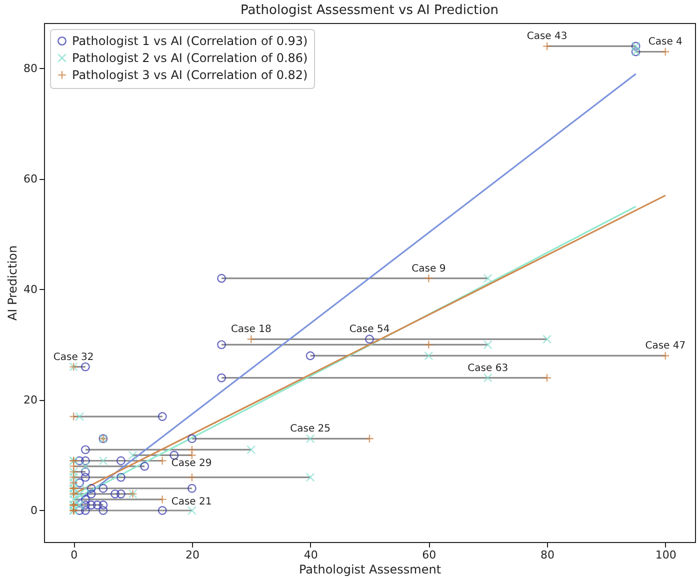 The height and width of the screenshot is (579, 699). I want to click on annotation: Case 21, so click(191, 502).